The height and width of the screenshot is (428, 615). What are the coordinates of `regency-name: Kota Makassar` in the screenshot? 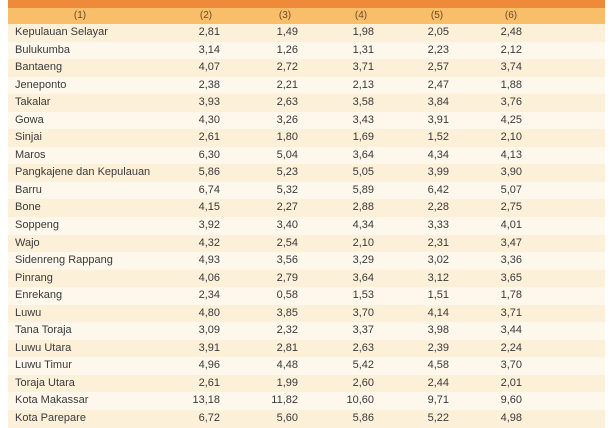 It's located at (52, 400).